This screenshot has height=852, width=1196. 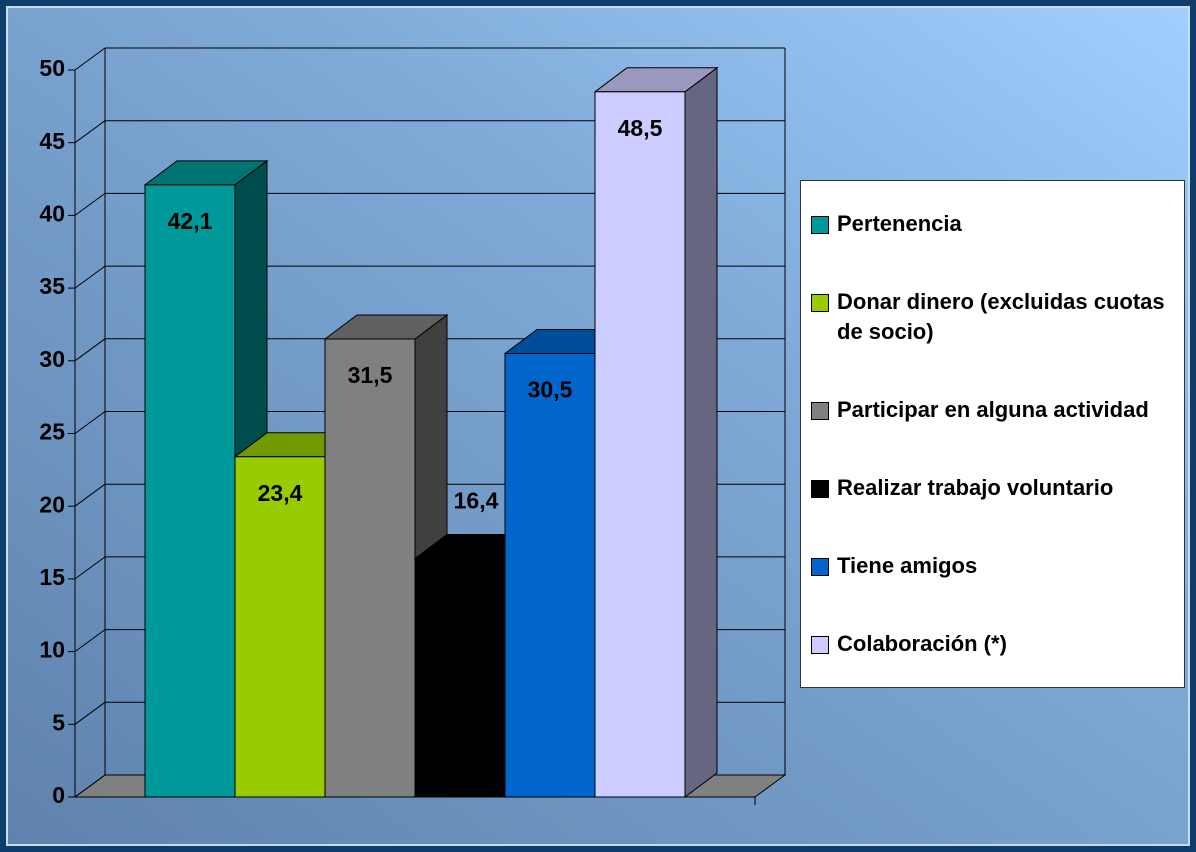 What do you see at coordinates (52, 577) in the screenshot?
I see `y-tick-label: 15` at bounding box center [52, 577].